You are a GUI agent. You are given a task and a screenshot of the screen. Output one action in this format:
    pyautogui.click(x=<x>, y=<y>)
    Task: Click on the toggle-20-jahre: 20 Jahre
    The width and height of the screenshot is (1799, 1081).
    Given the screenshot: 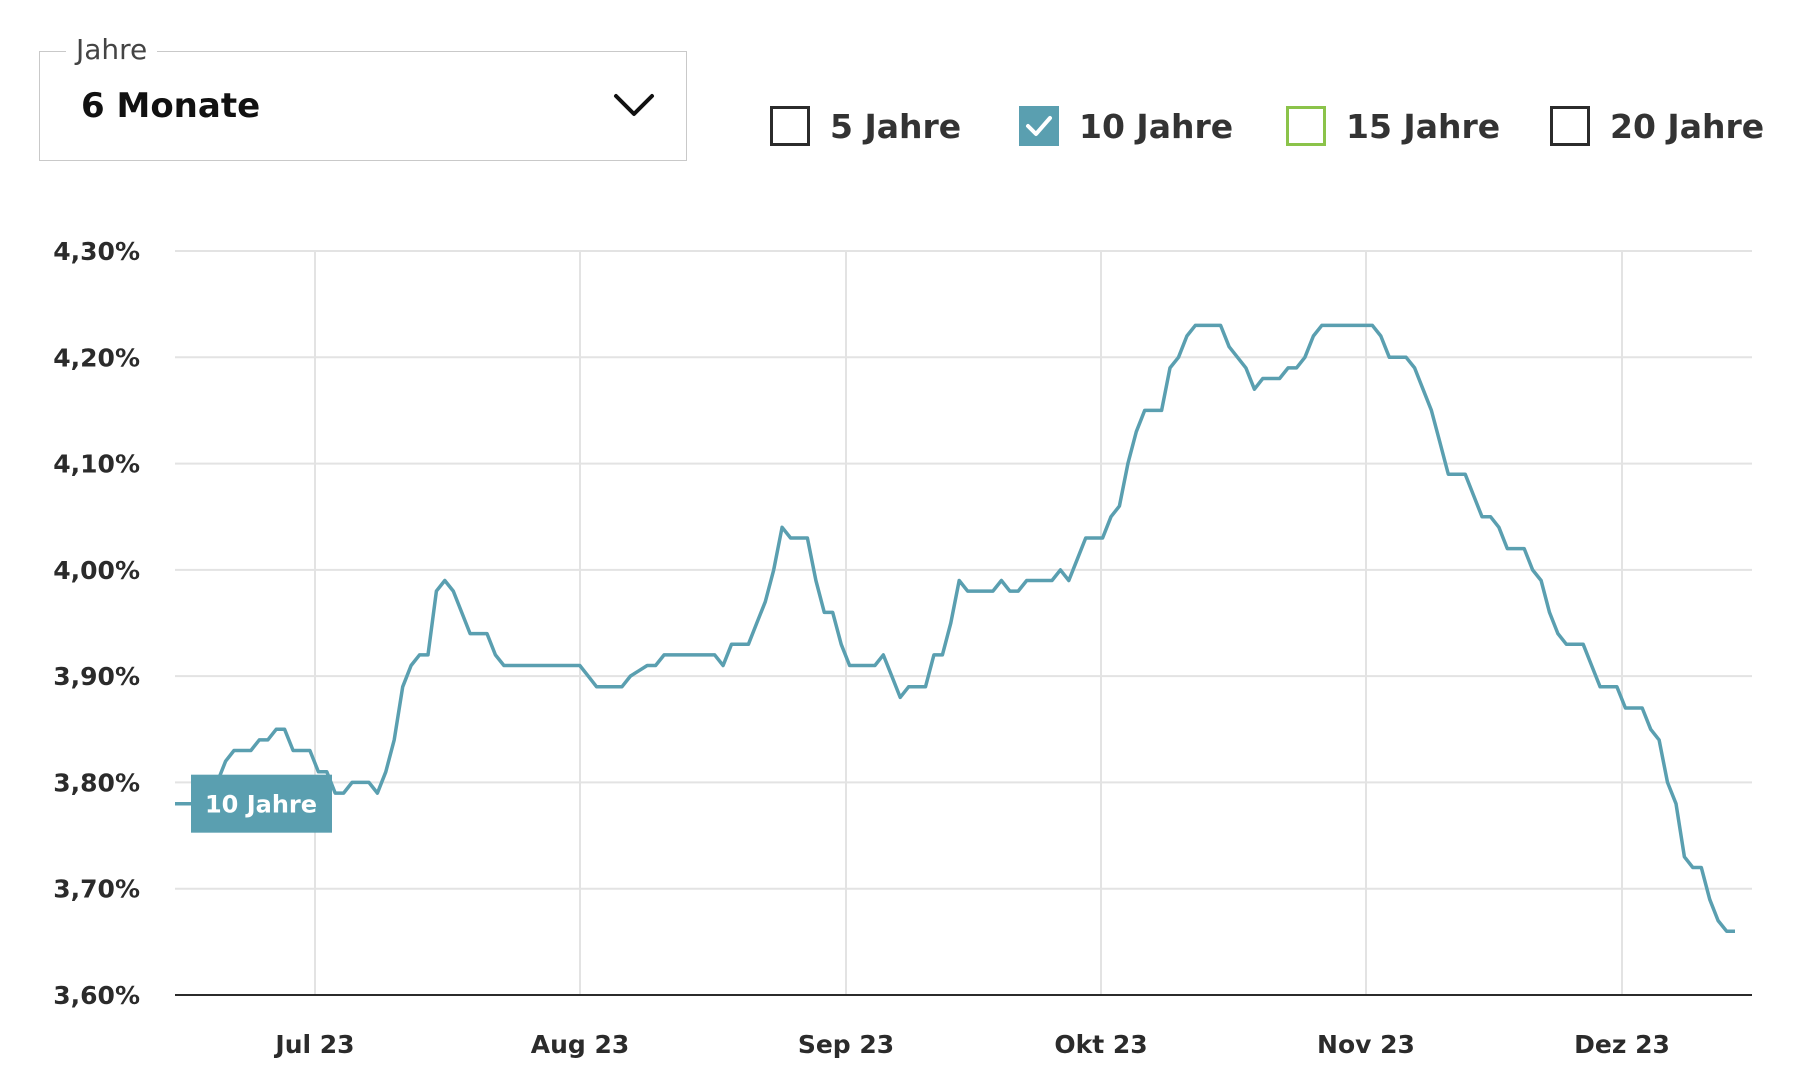 What is the action you would take?
    pyautogui.click(x=1657, y=126)
    